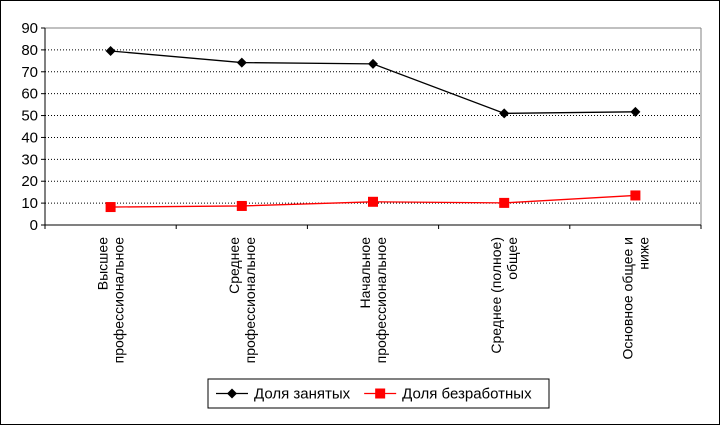 The image size is (720, 426). What do you see at coordinates (365, 273) in the screenshot?
I see `x-tick-label-line: Начальное` at bounding box center [365, 273].